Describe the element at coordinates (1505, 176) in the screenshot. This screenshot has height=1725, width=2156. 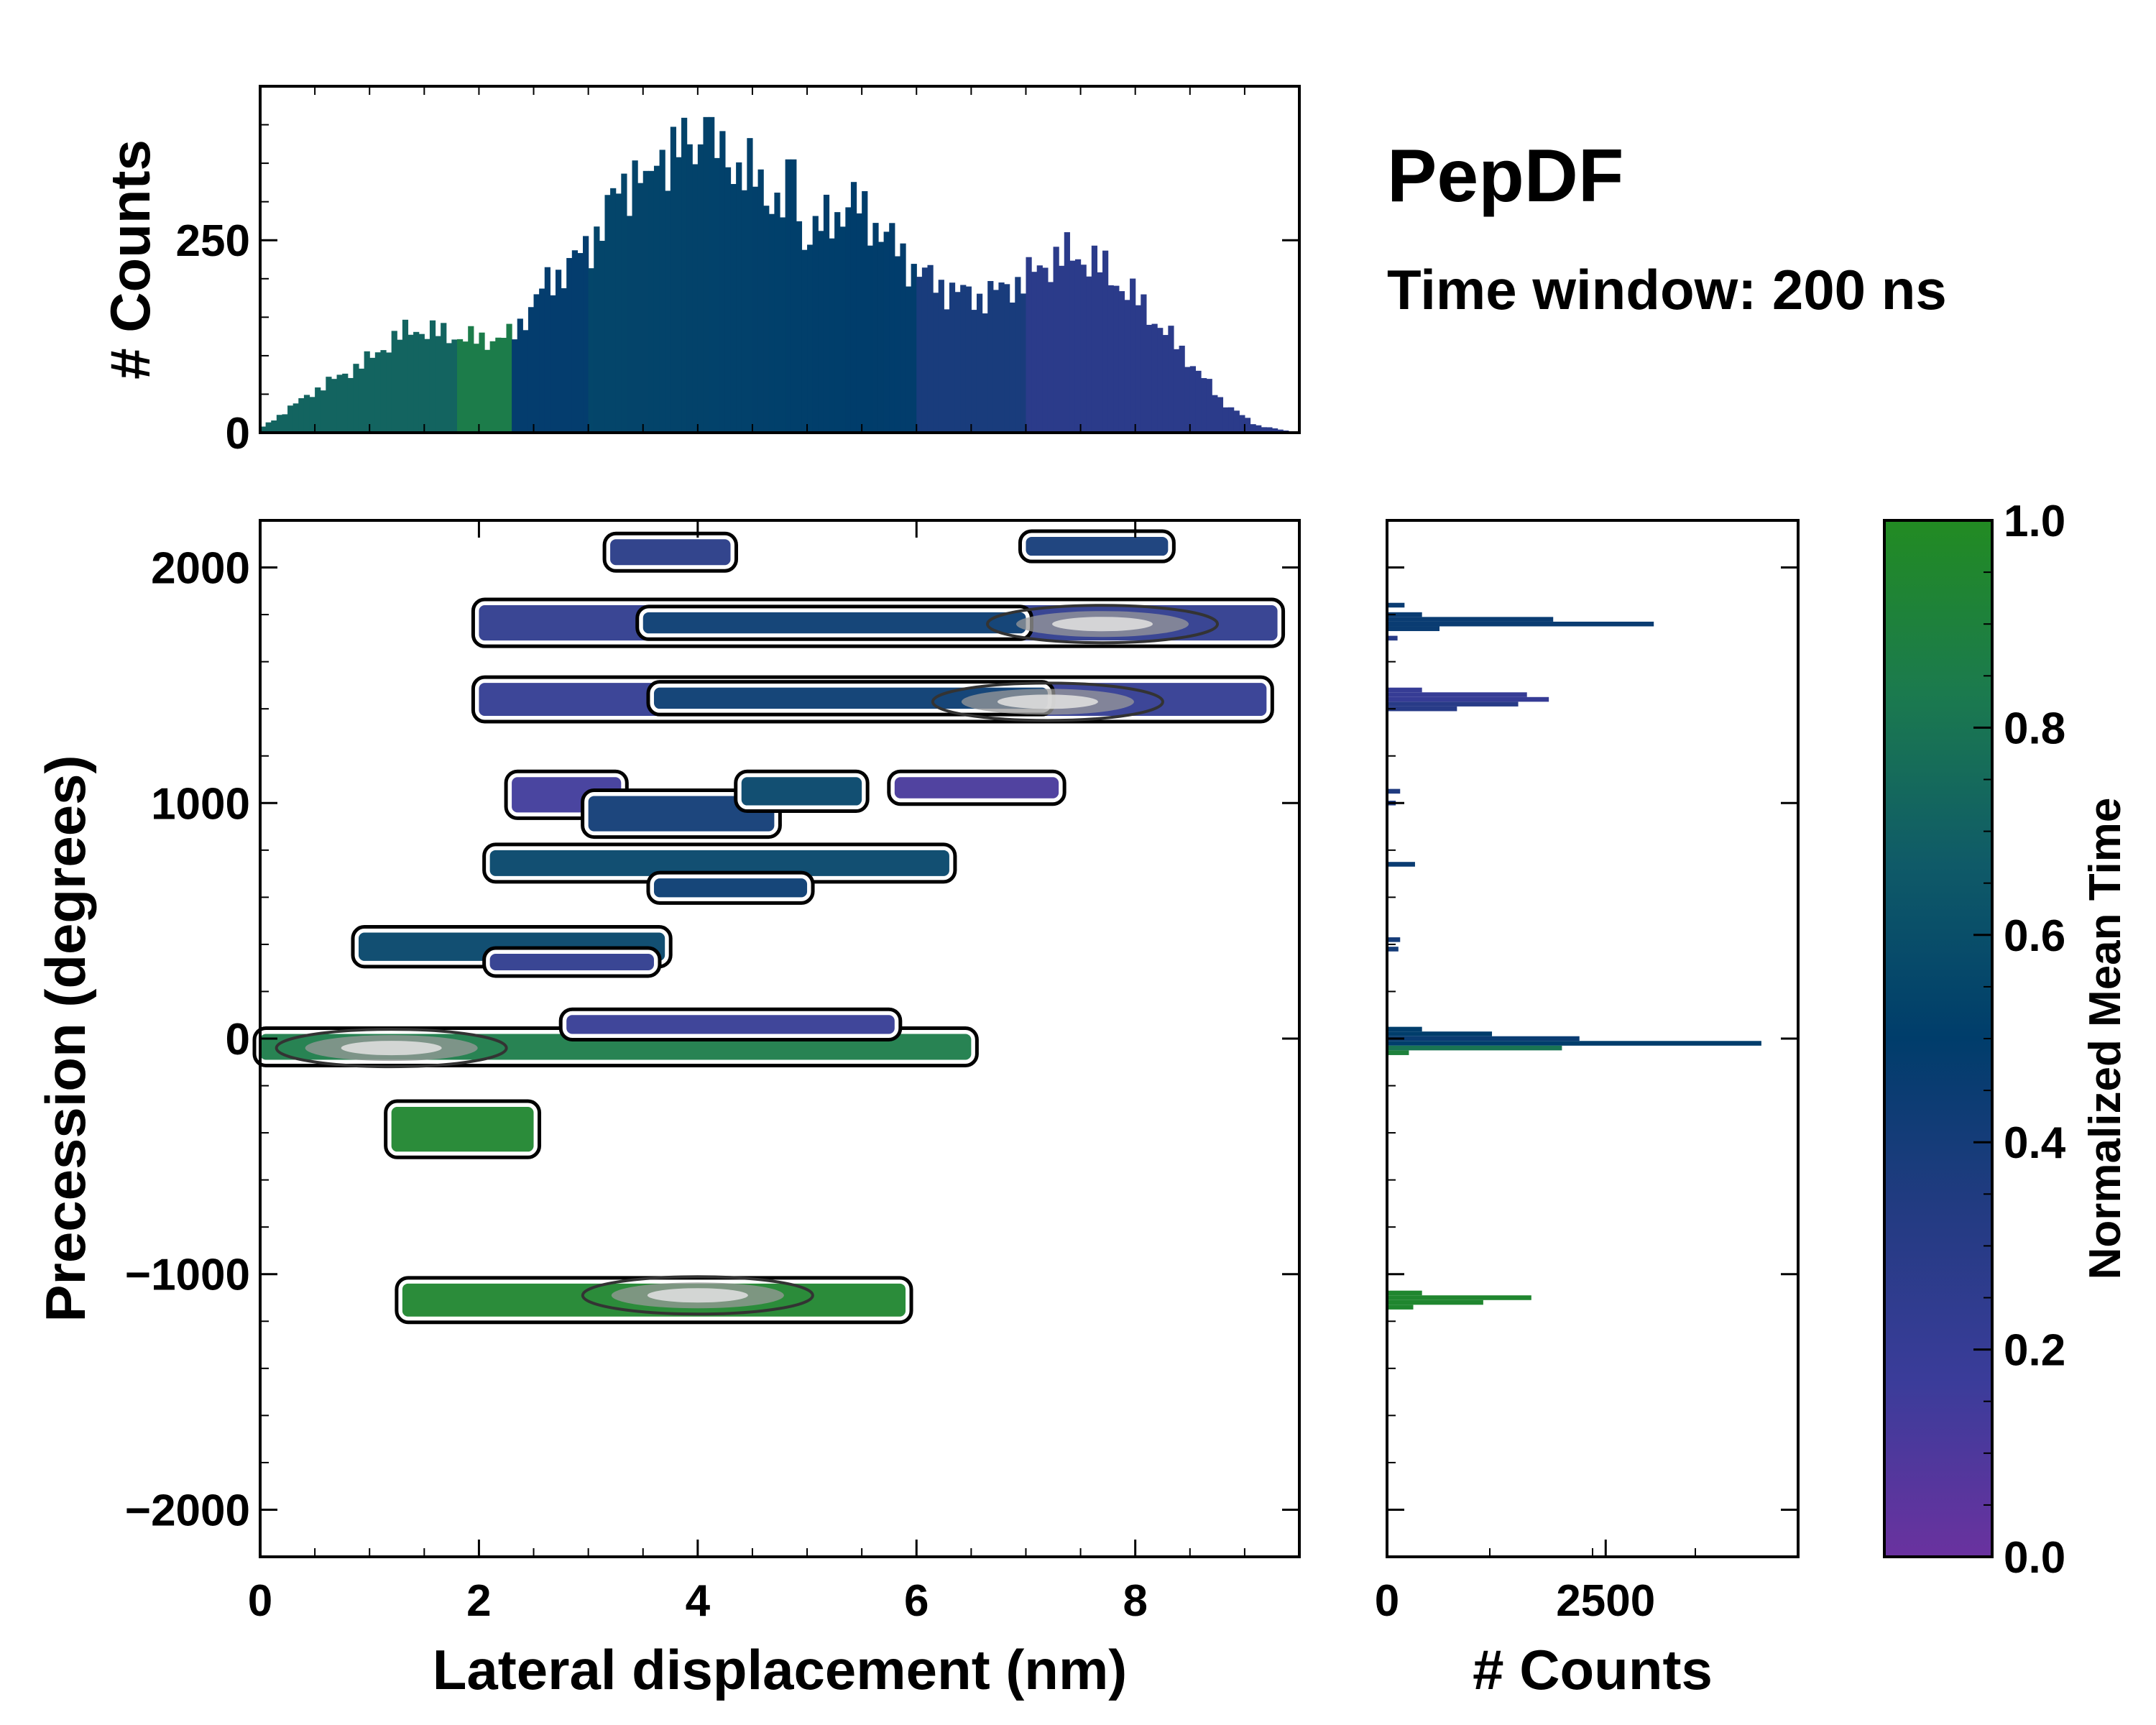
I see `figure-title: PepDF` at that location.